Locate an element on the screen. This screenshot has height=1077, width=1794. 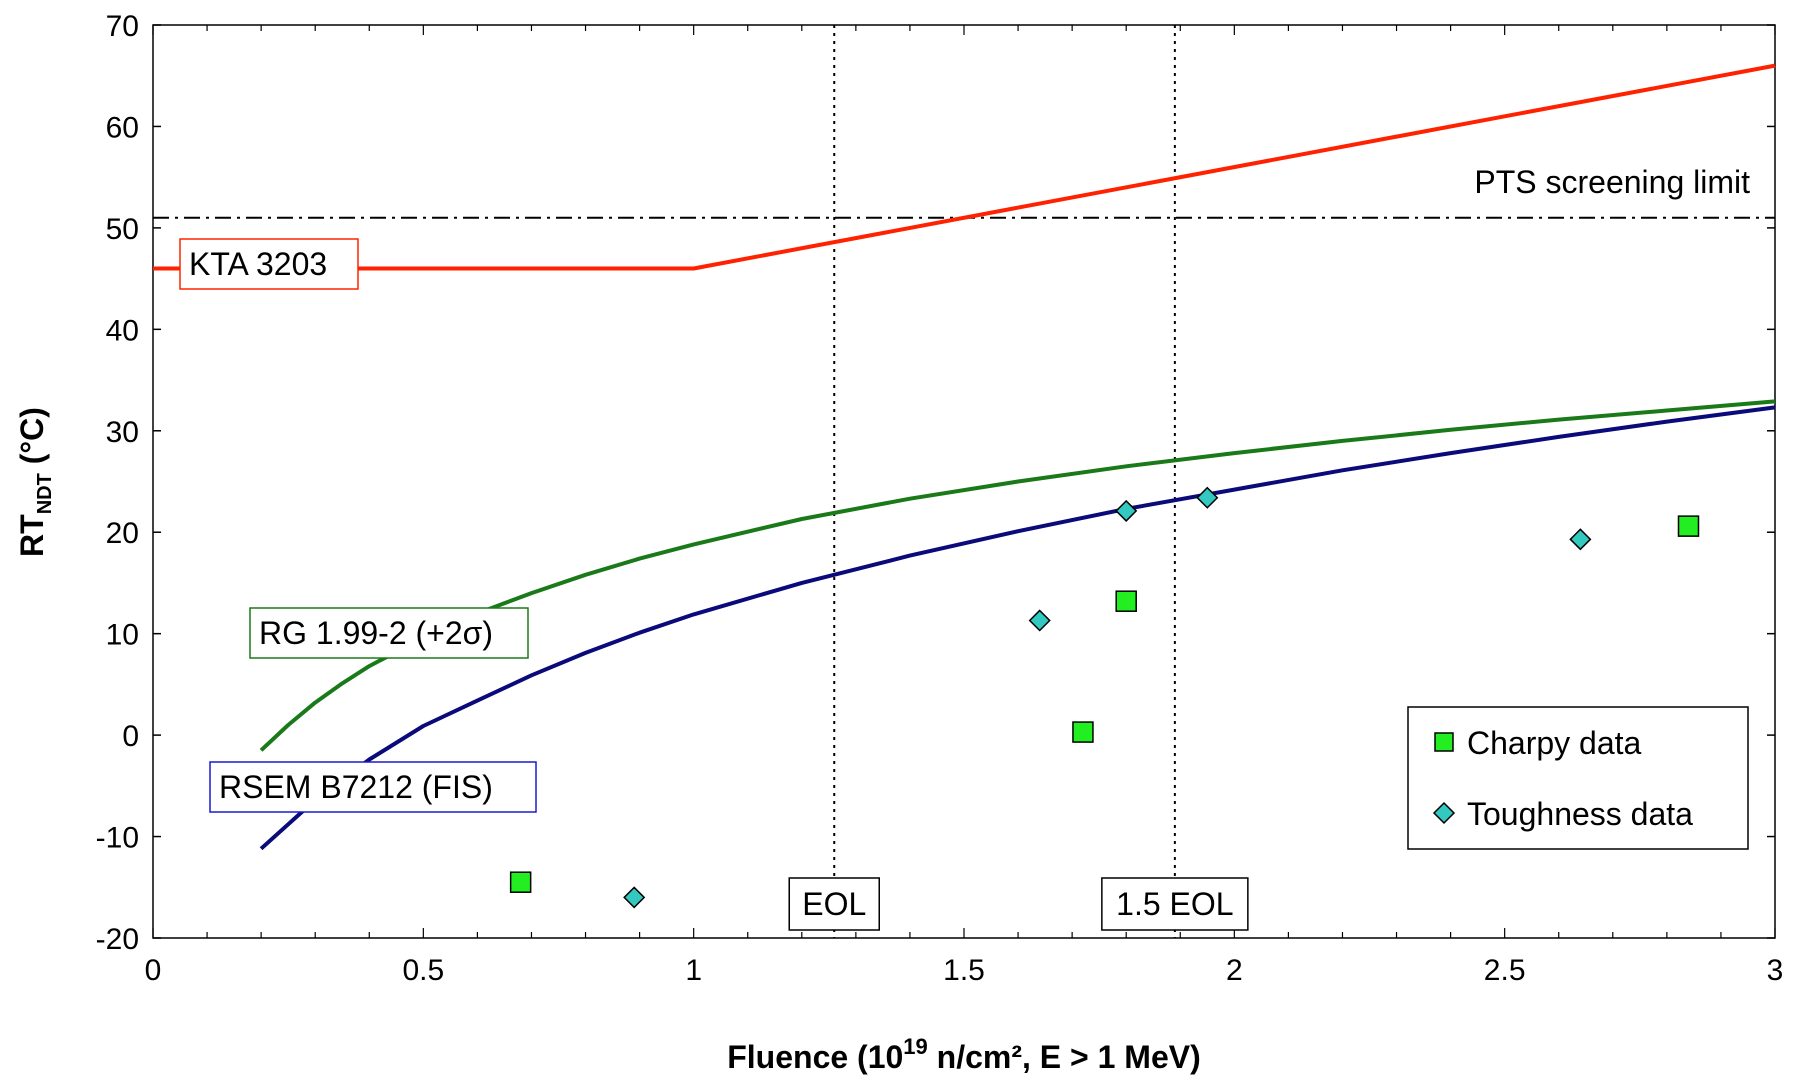
y-tick-label: -20 is located at coordinates (117, 939).